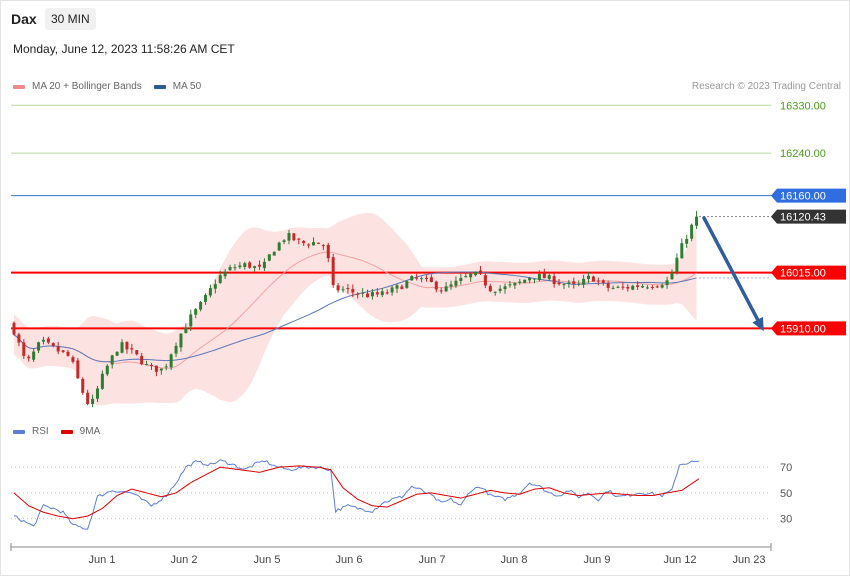 The height and width of the screenshot is (576, 850). I want to click on x-tick-label: Jun 1, so click(102, 560).